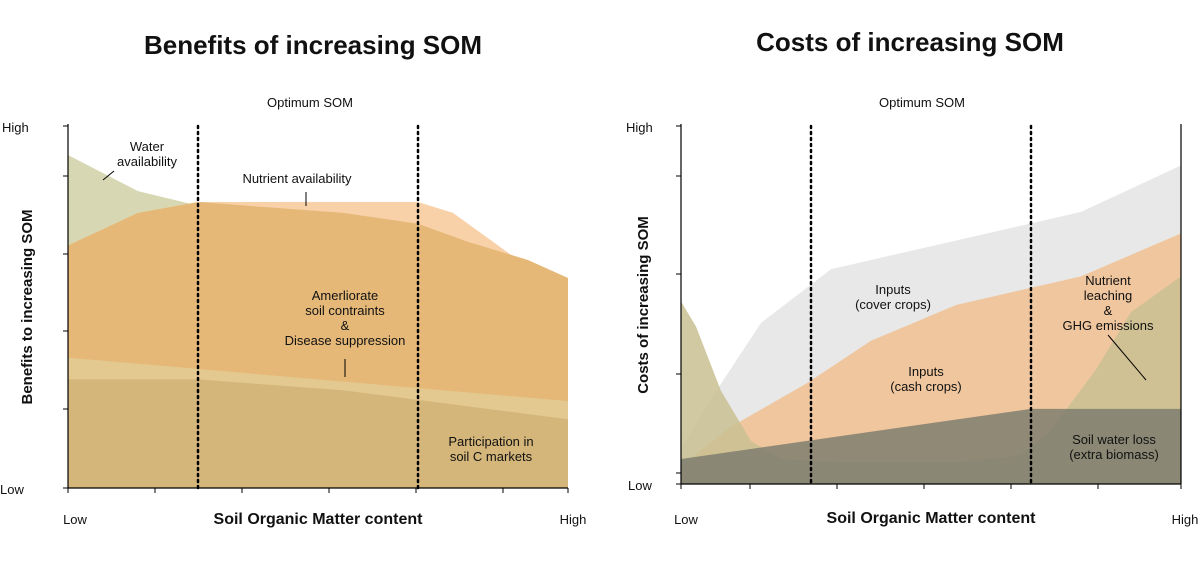 The width and height of the screenshot is (1200, 567). I want to click on series-label-2: Nutrient leaching & GHG emissions, so click(1108, 303).